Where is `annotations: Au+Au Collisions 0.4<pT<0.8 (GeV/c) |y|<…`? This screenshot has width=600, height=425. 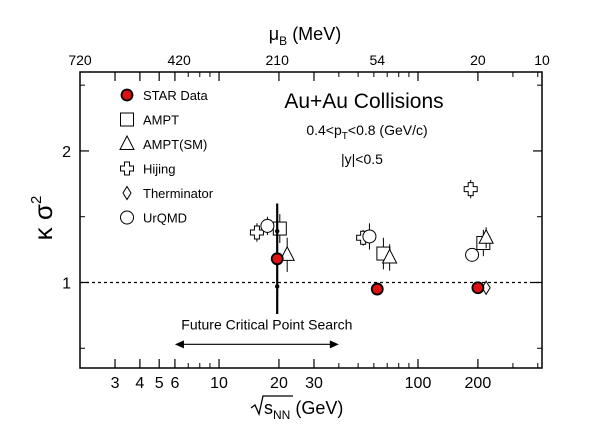
annotations: Au+Au Collisions 0.4<pT<0.8 (GeV/c) |y|<… is located at coordinates (363, 128).